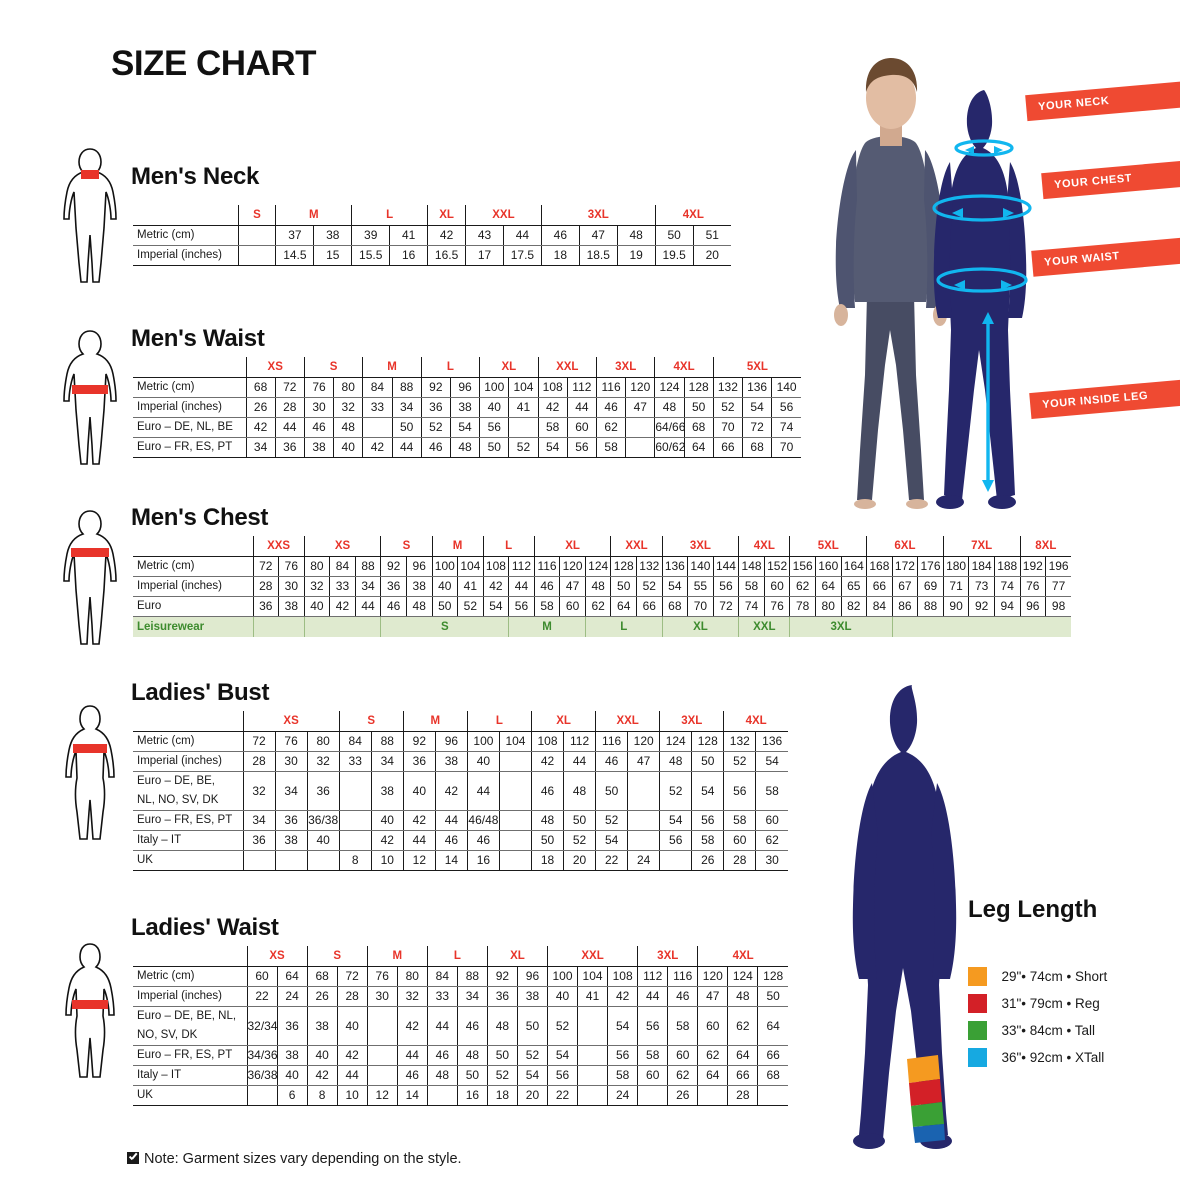 This screenshot has height=1197, width=1180. What do you see at coordinates (674, 255) in the screenshot?
I see `table-cell: 19.5` at bounding box center [674, 255].